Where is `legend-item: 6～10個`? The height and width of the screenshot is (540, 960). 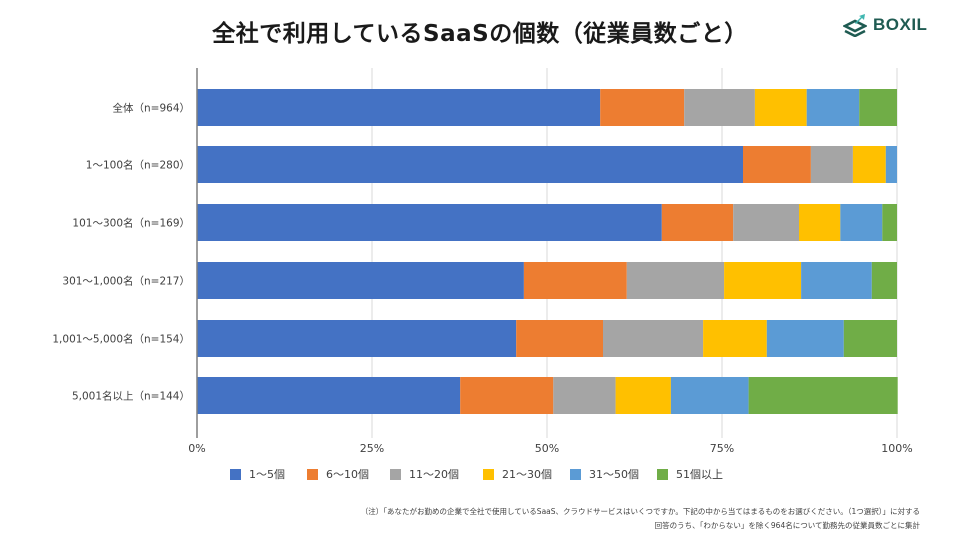
legend-item: 6～10個 is located at coordinates (338, 474).